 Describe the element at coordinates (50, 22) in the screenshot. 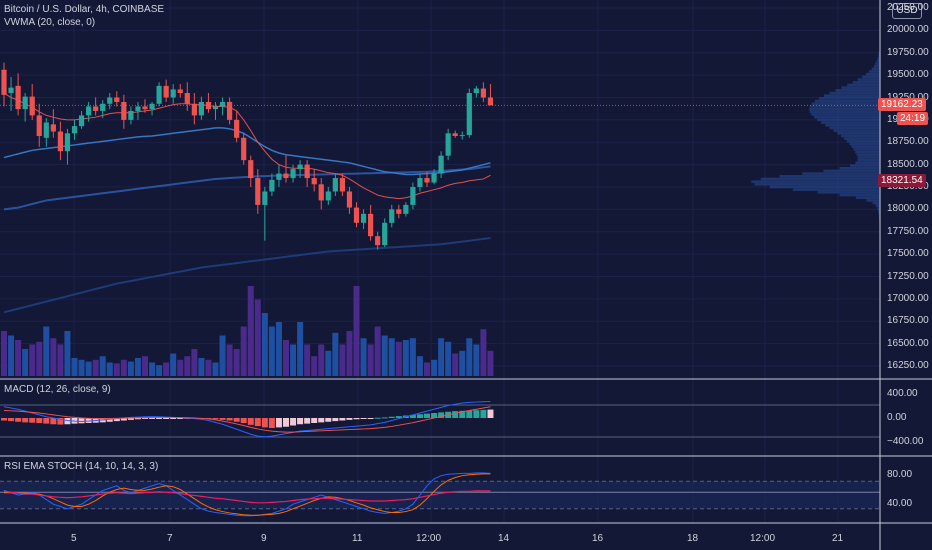

I see `vwma-title: VWMA (20, close, 0)` at that location.